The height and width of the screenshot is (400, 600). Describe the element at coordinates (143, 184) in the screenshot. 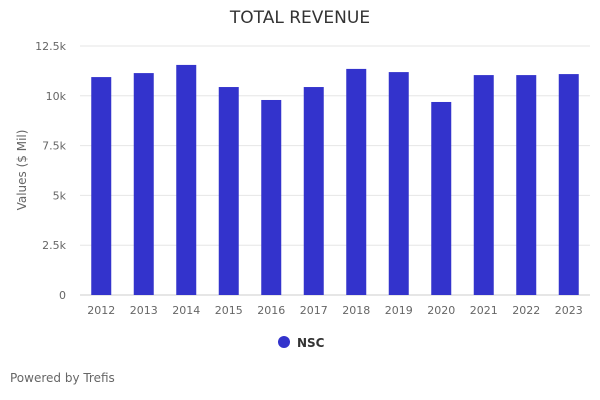

I see `bar-2013` at that location.